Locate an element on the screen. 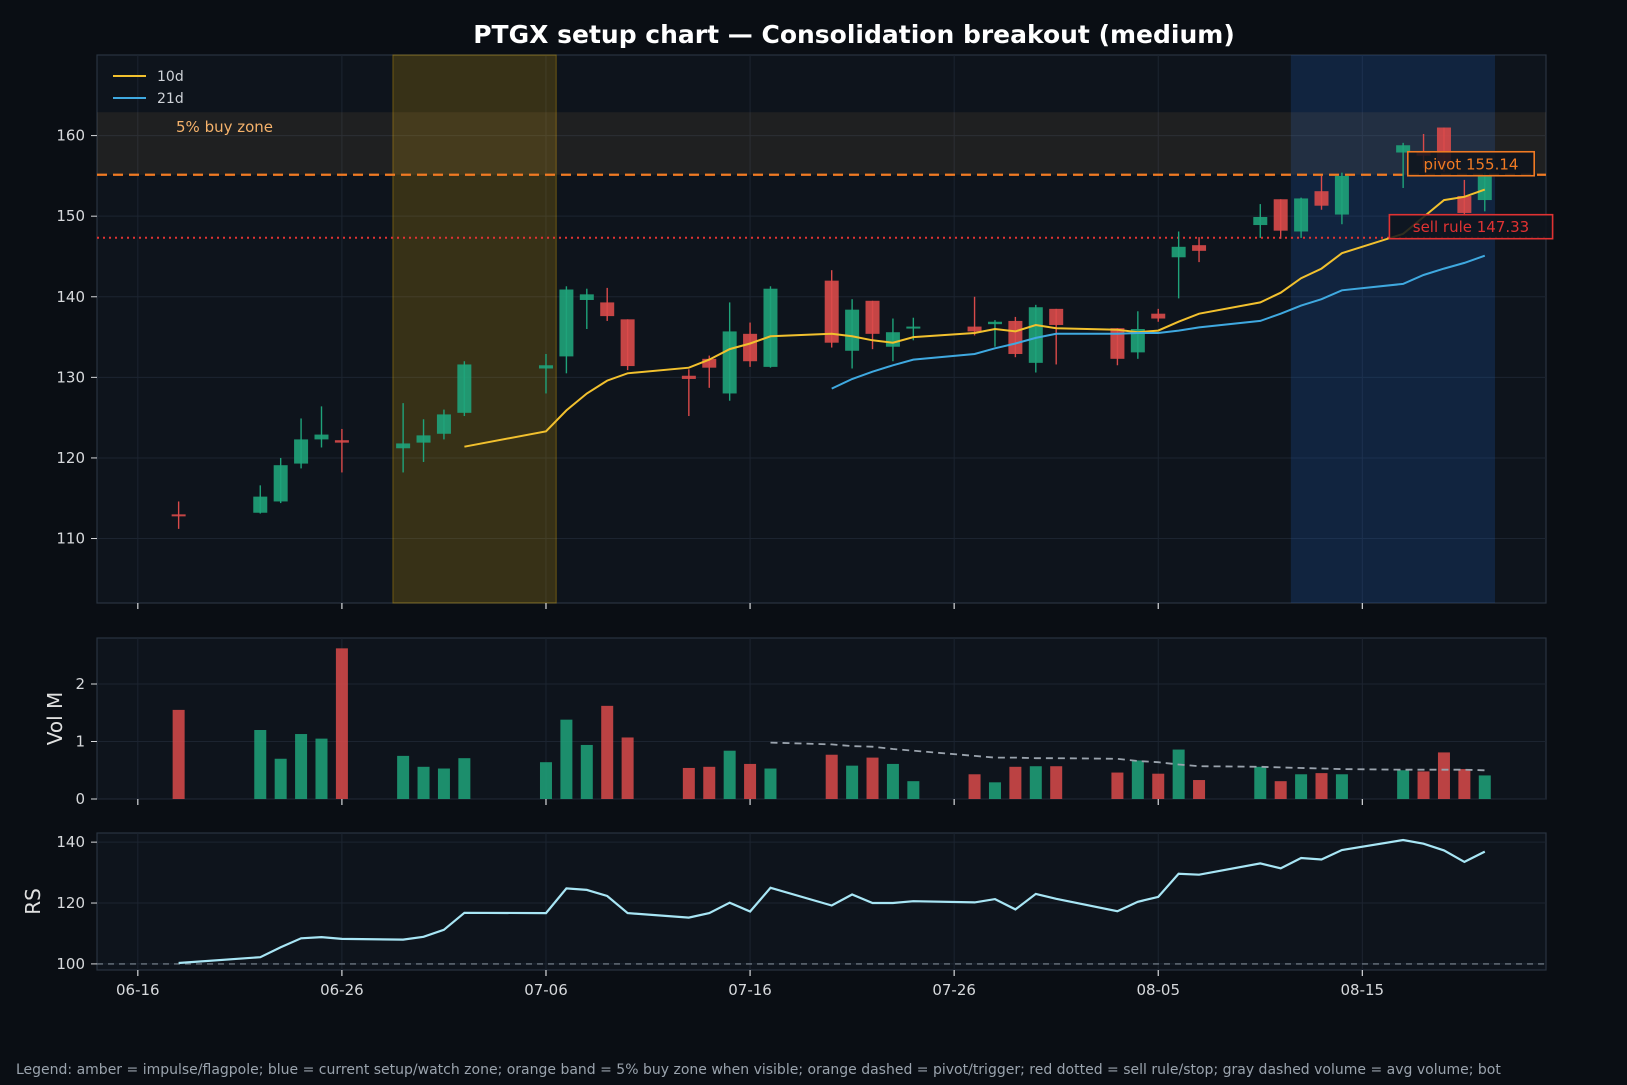 The image size is (1627, 1085). x-tick-label: 08-15 is located at coordinates (1363, 990).